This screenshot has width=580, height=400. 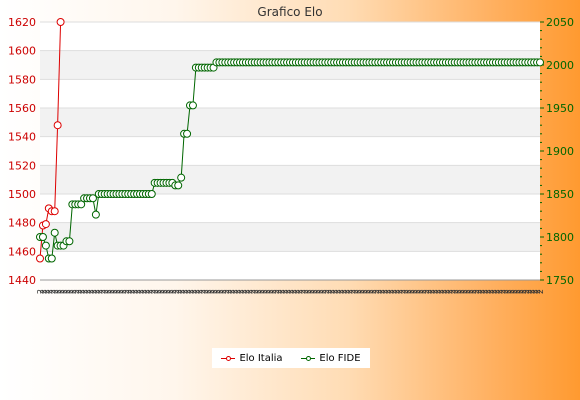 What do you see at coordinates (560, 151) in the screenshot?
I see `right-tick-label: 1900` at bounding box center [560, 151].